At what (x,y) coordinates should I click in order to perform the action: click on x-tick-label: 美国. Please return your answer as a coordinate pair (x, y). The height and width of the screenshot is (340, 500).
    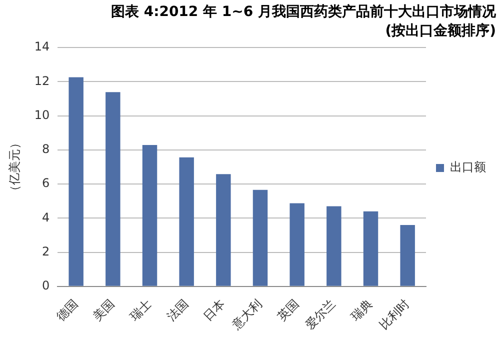
    Looking at the image, I should click on (104, 310).